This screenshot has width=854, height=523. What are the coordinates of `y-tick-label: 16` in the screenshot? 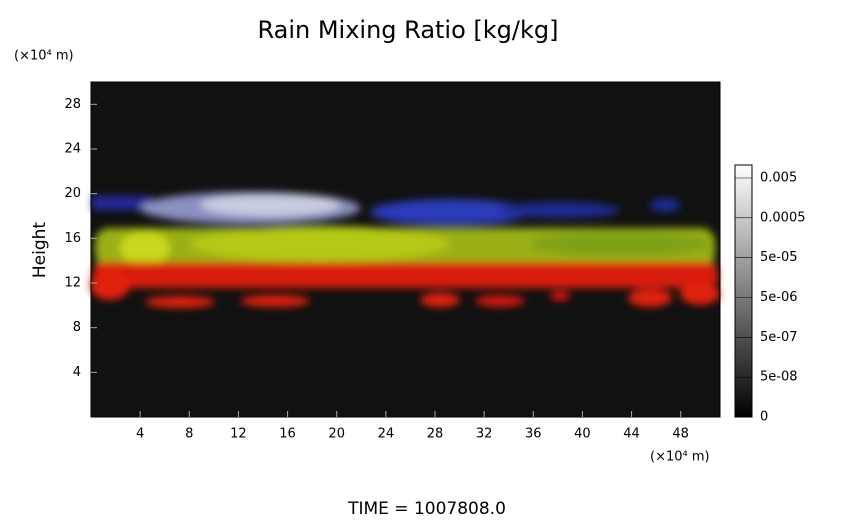 It's located at (72, 238).